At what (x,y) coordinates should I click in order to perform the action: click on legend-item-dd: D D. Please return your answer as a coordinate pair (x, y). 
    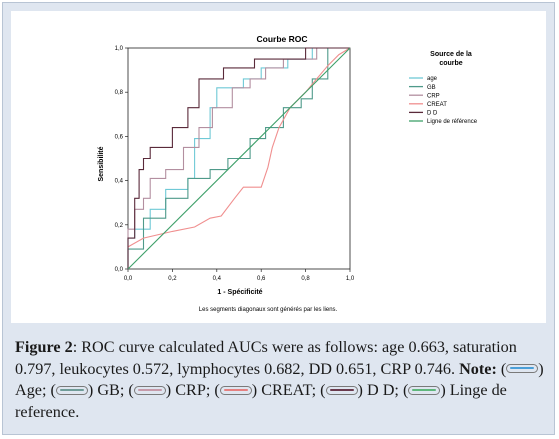
    Looking at the image, I should click on (380, 390).